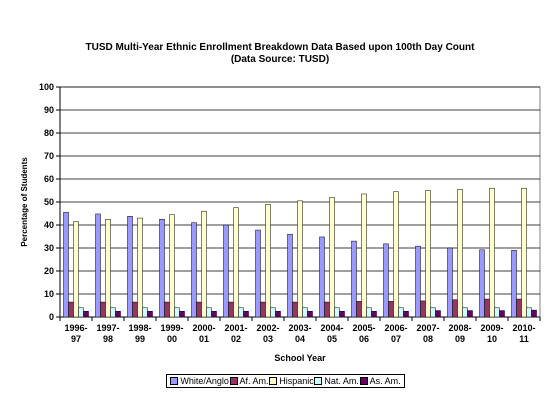  Describe the element at coordinates (235, 328) in the screenshot. I see `x-tick-label: 2001-` at that location.